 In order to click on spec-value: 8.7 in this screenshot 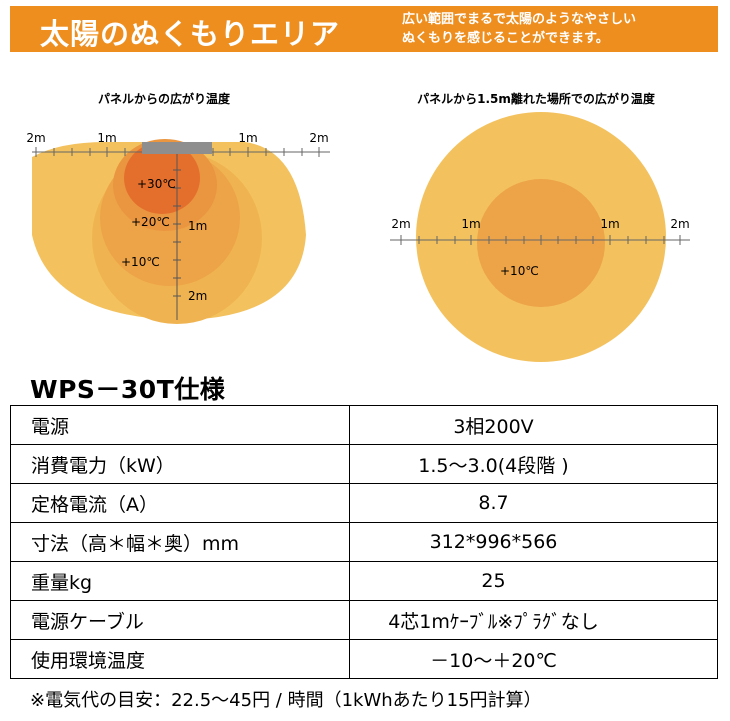, I will do `click(533, 503)`.